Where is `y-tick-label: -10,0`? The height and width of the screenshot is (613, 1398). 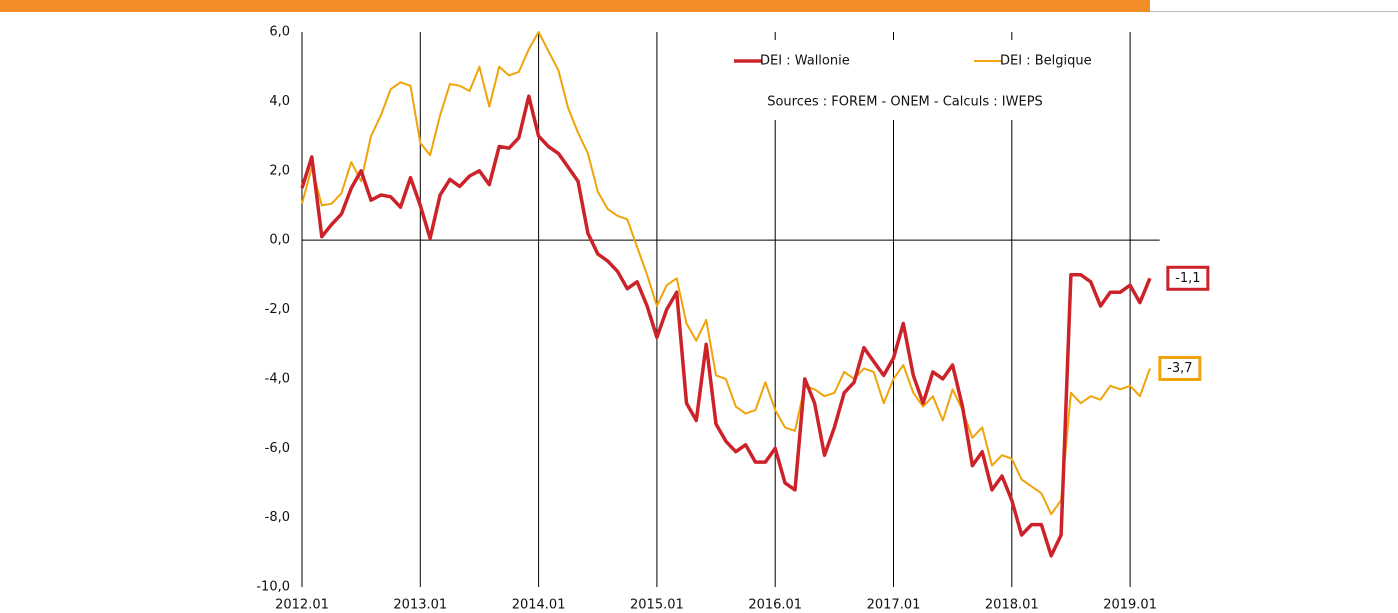
y-tick-label: -10,0 is located at coordinates (273, 587).